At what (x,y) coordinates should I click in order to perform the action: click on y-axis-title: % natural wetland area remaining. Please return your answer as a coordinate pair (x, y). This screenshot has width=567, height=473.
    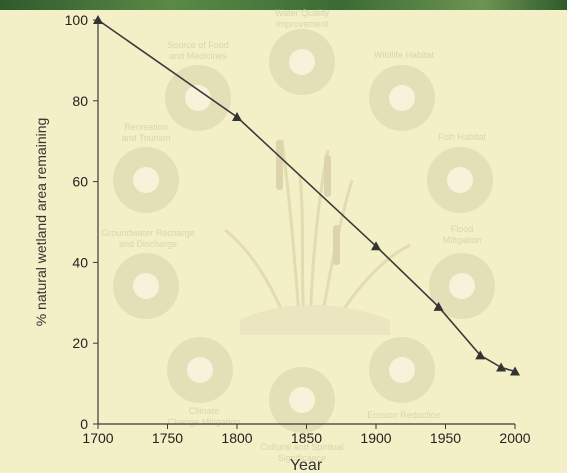
    Looking at the image, I should click on (41, 222).